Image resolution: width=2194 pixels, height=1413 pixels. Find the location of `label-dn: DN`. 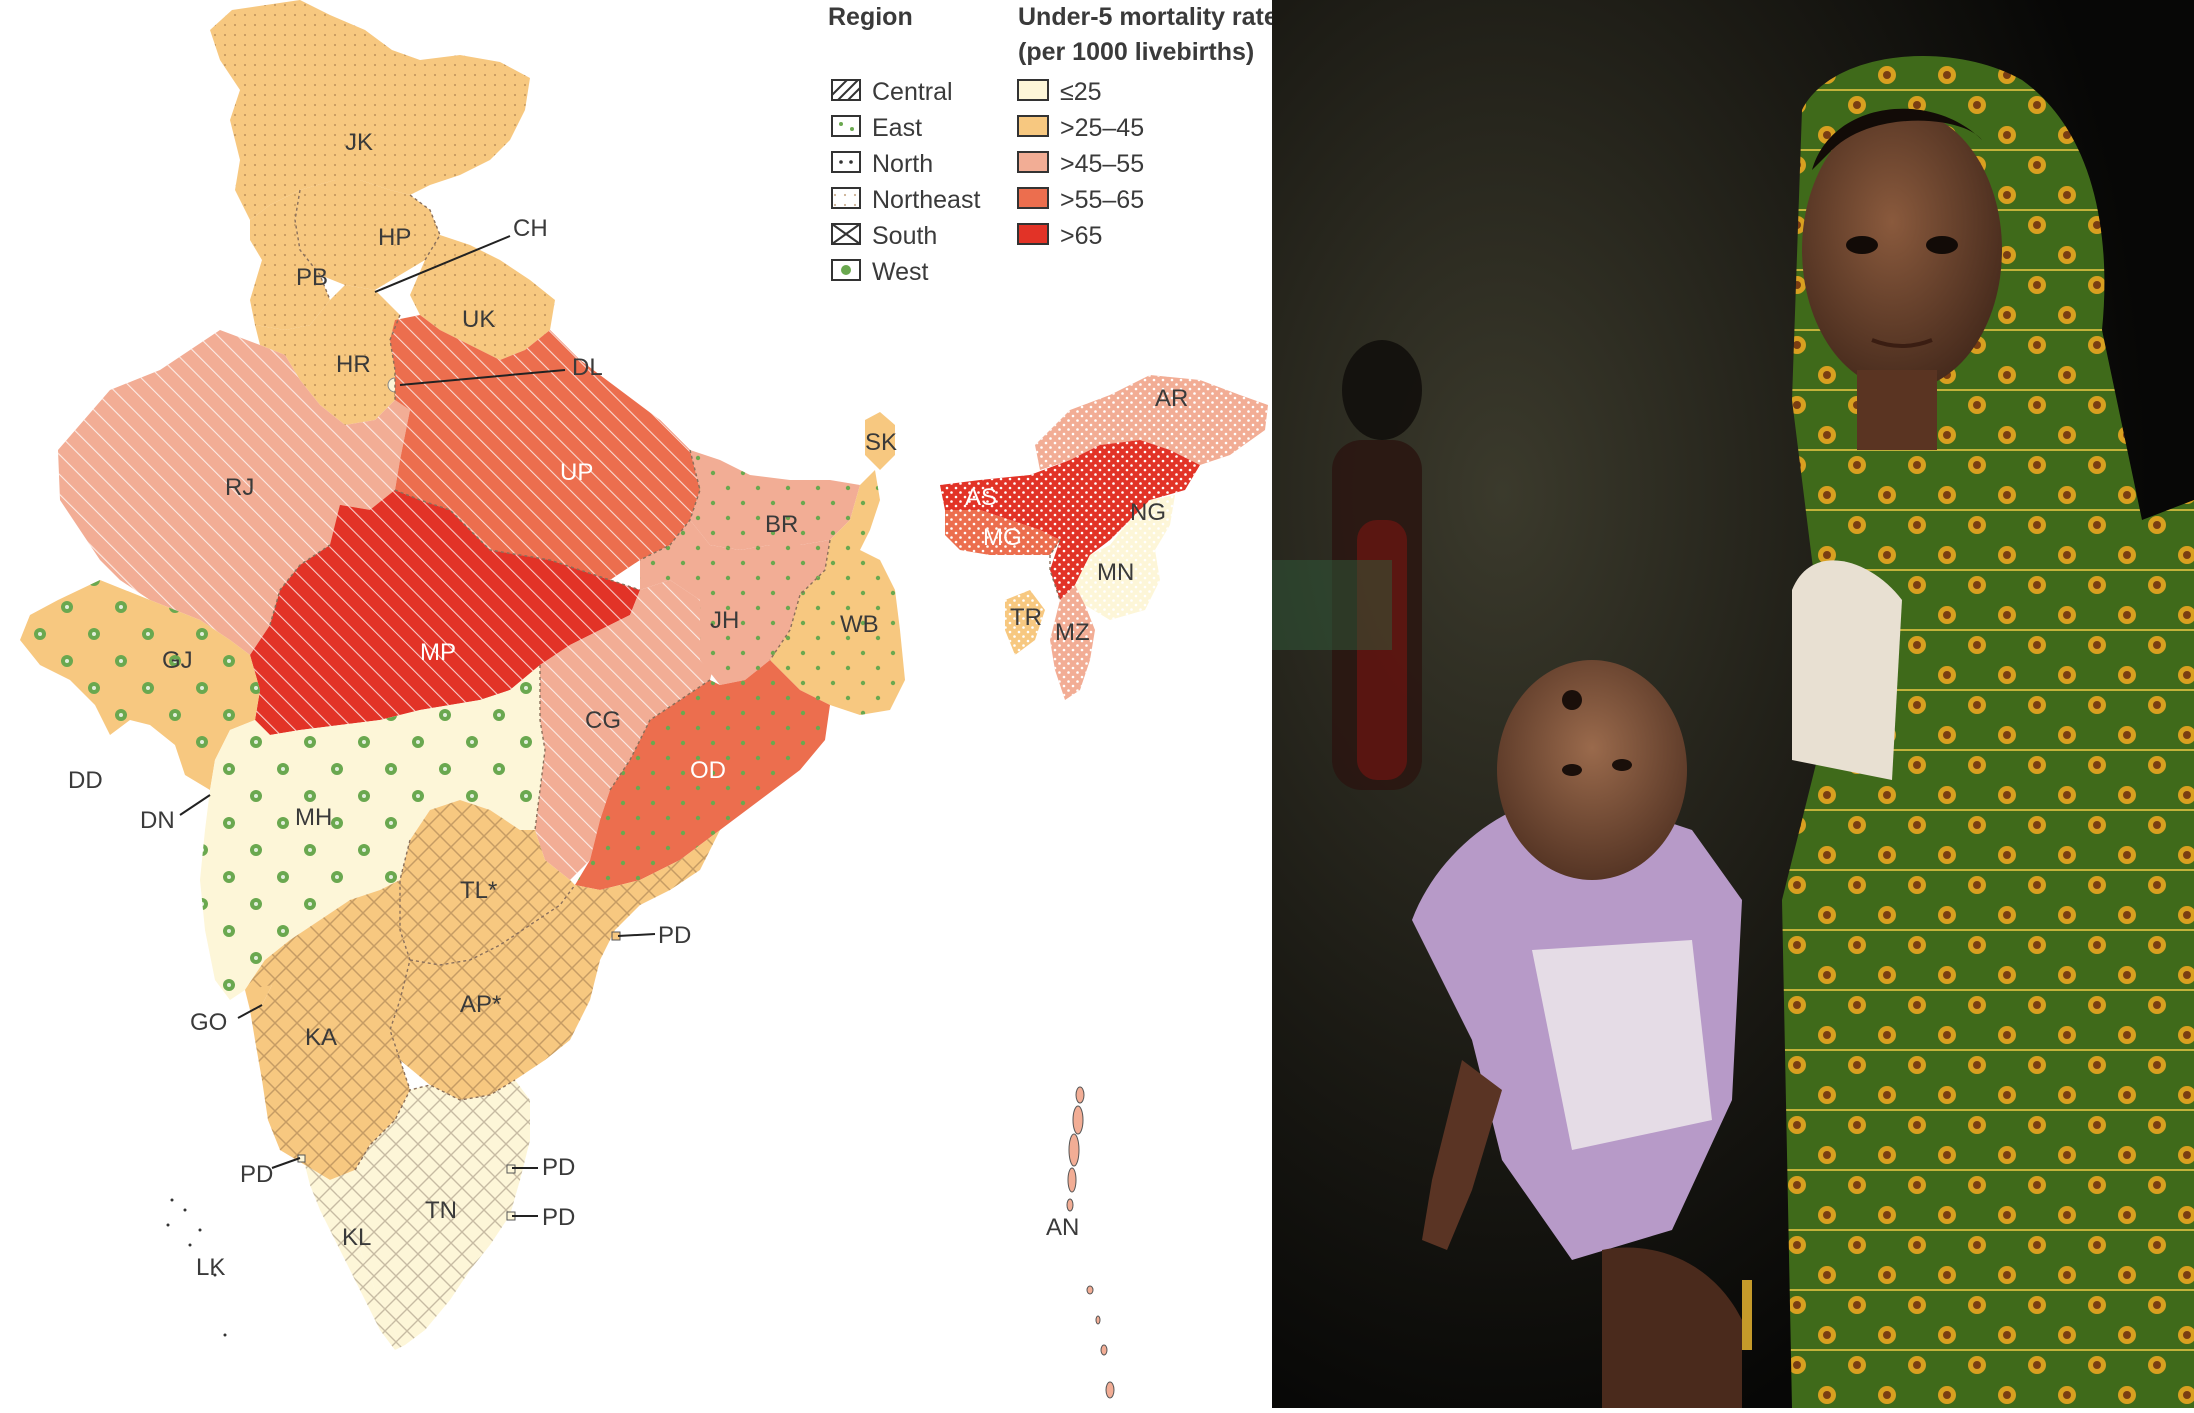

label-dn: DN is located at coordinates (157, 820).